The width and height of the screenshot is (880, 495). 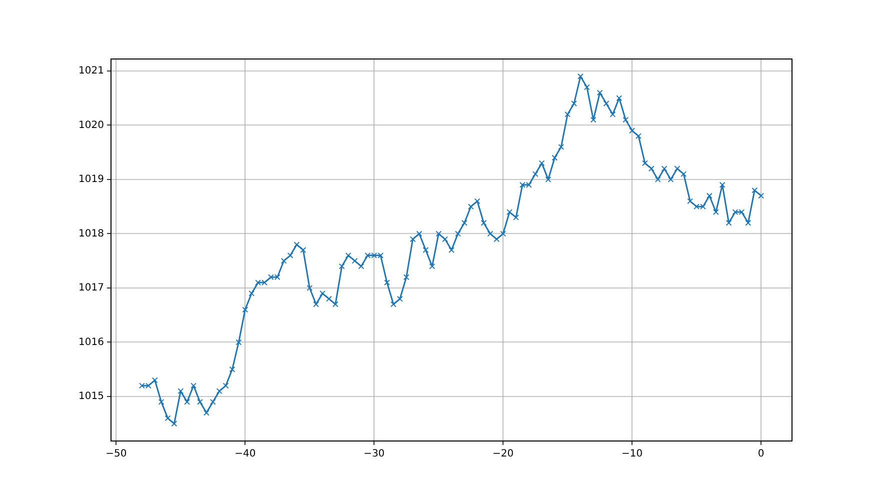 What do you see at coordinates (91, 180) in the screenshot?
I see `y-tick-label: 1019` at bounding box center [91, 180].